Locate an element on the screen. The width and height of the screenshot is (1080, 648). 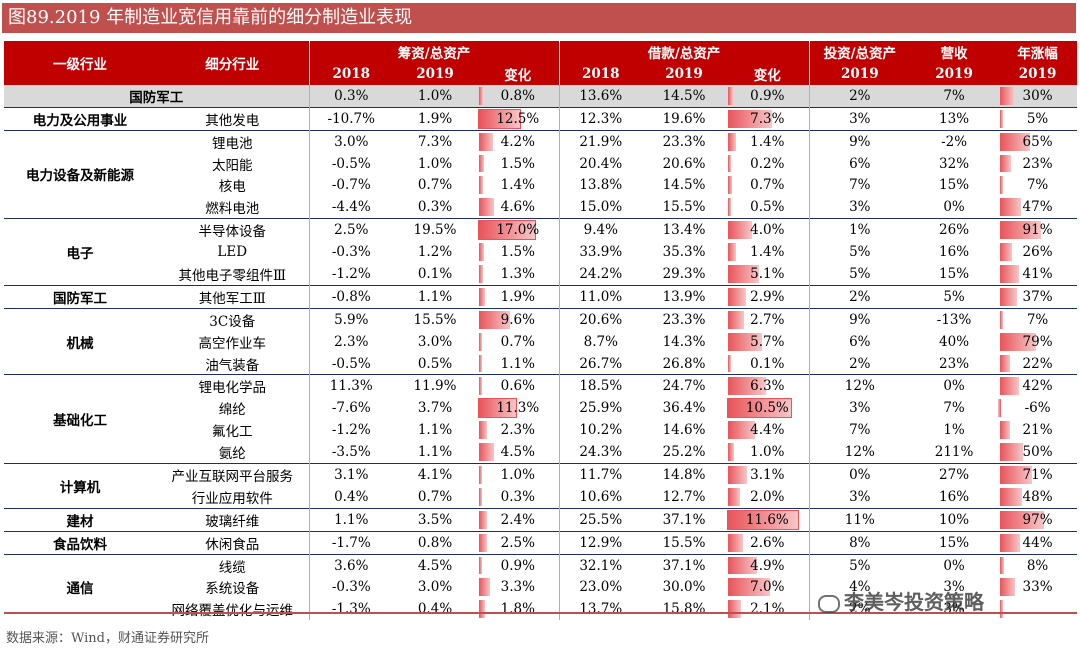
borrow-change-value: 2.6% is located at coordinates (767, 542).